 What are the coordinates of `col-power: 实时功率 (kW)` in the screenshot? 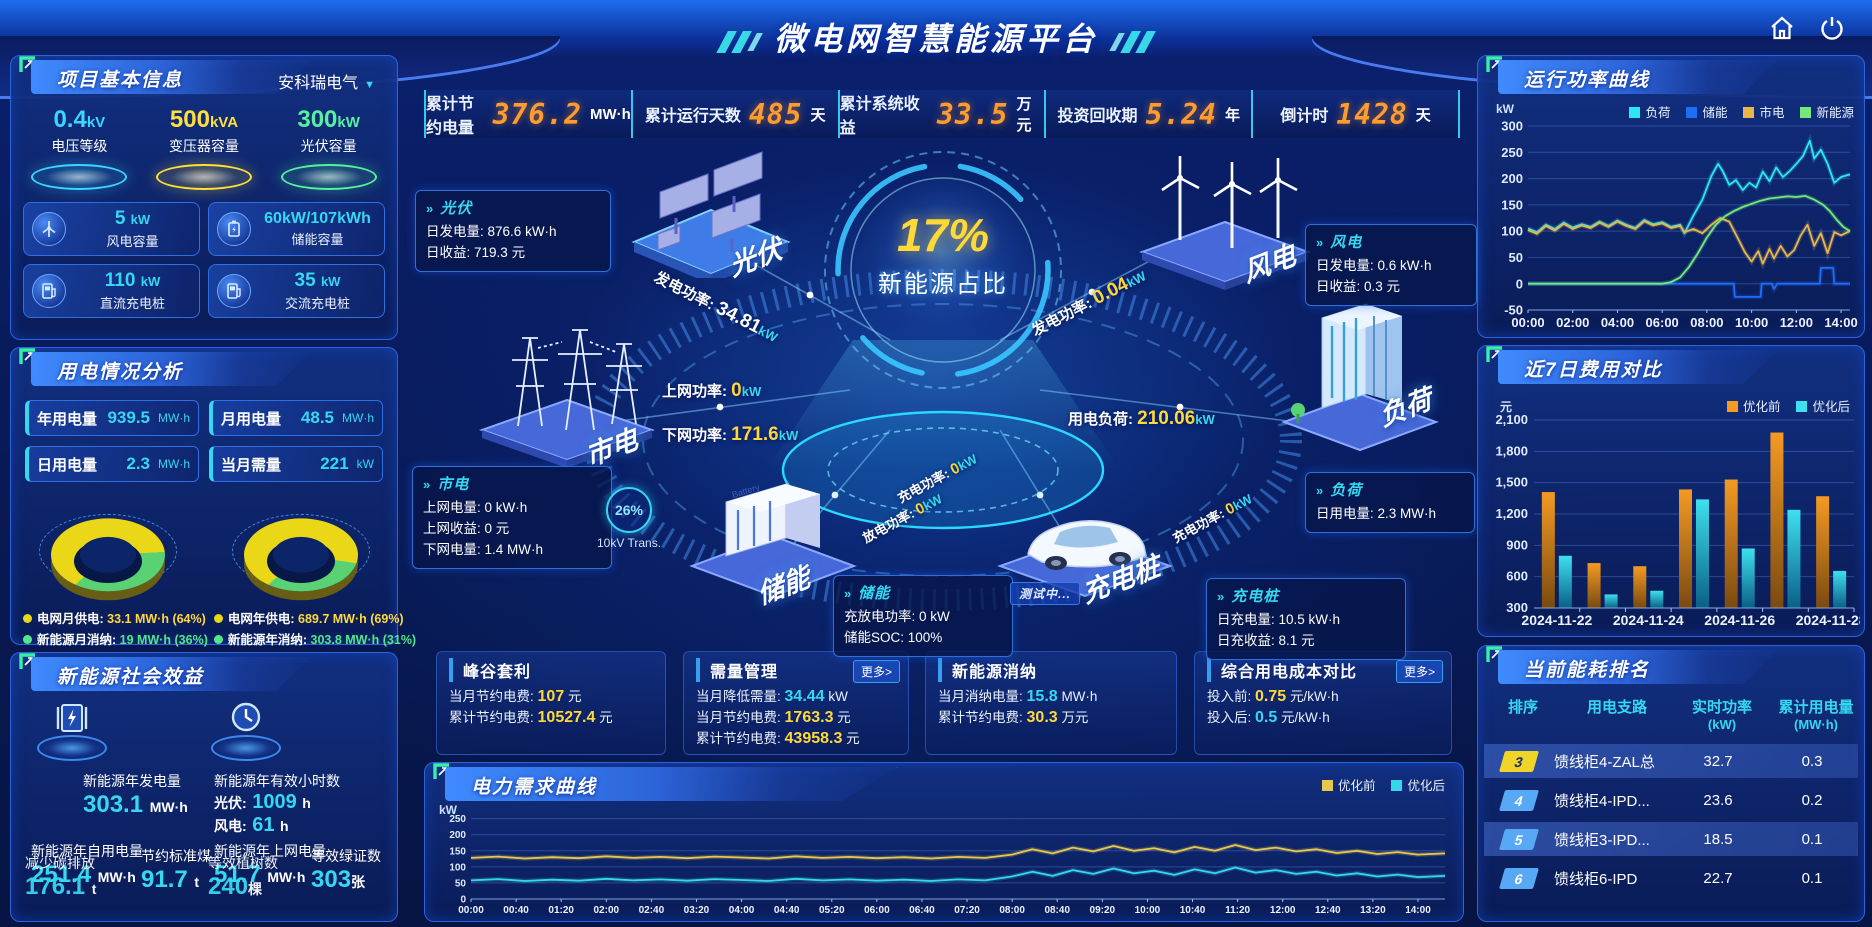 It's located at (1721, 715).